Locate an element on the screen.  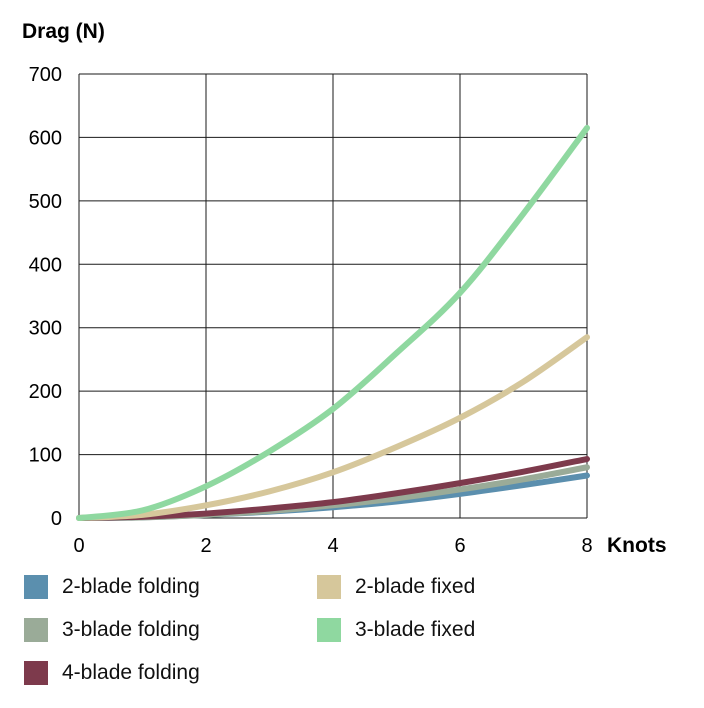
x-tick-label: 6 is located at coordinates (459, 546).